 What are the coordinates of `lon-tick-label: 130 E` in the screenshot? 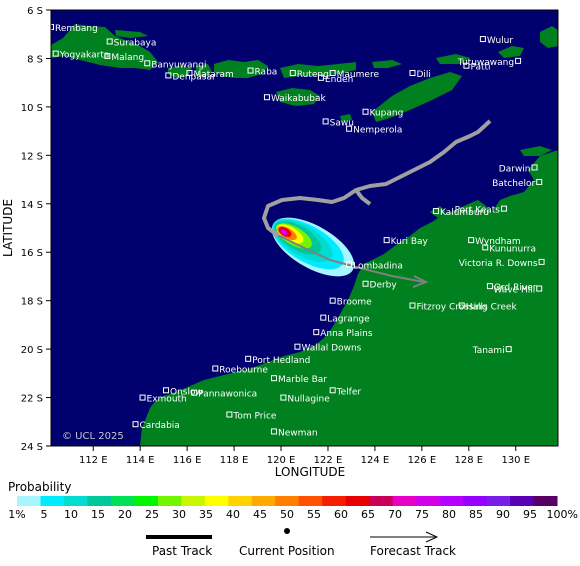 It's located at (515, 460).